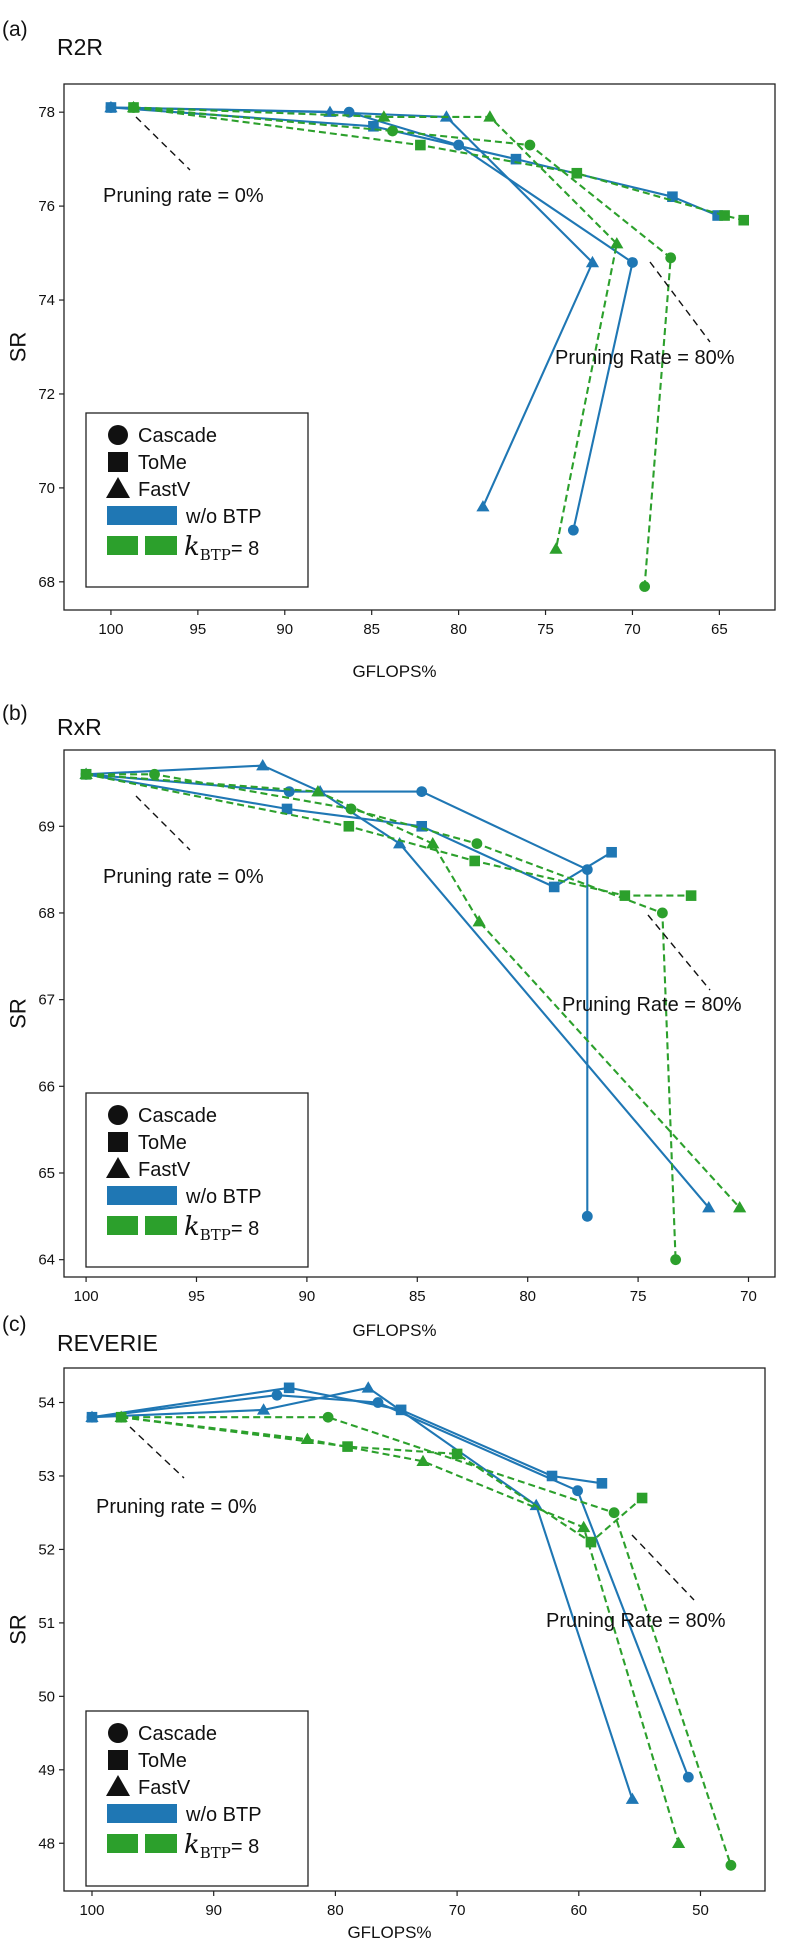  I want to click on x-tick-label: 60, so click(578, 1910).